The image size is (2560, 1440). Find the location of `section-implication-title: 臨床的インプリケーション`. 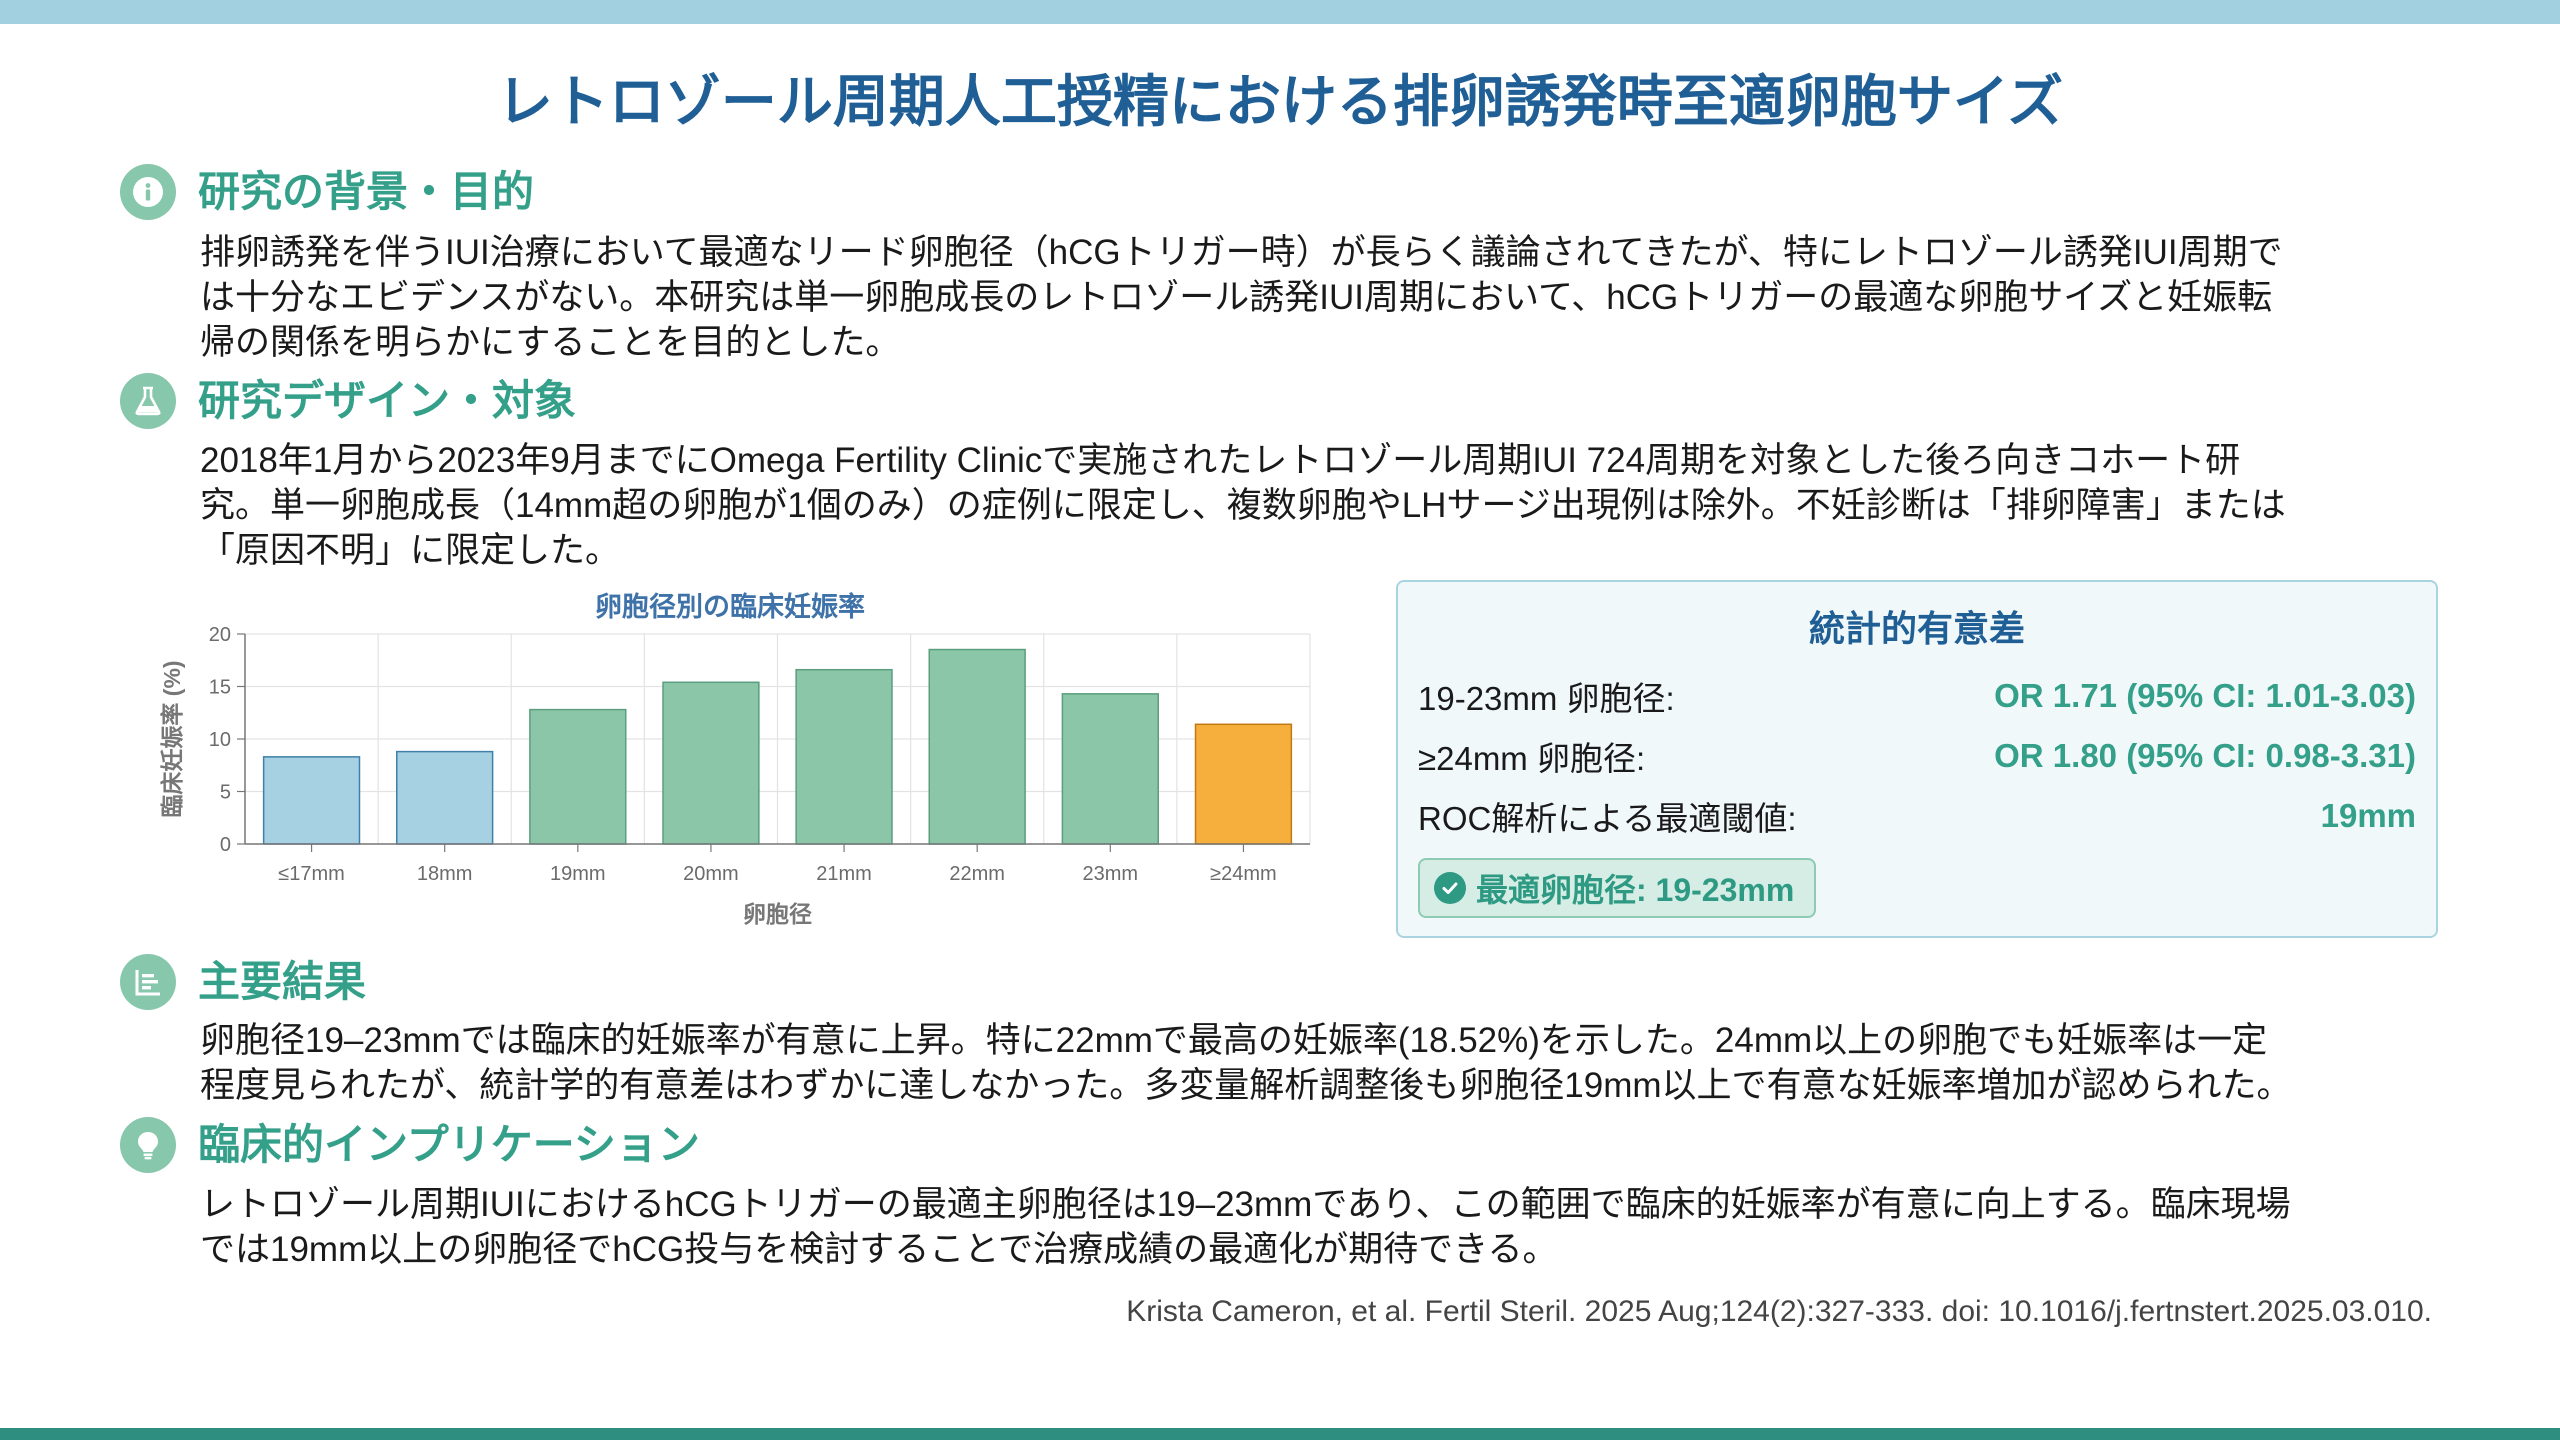

section-implication-title: 臨床的インプリケーション is located at coordinates (449, 1144).